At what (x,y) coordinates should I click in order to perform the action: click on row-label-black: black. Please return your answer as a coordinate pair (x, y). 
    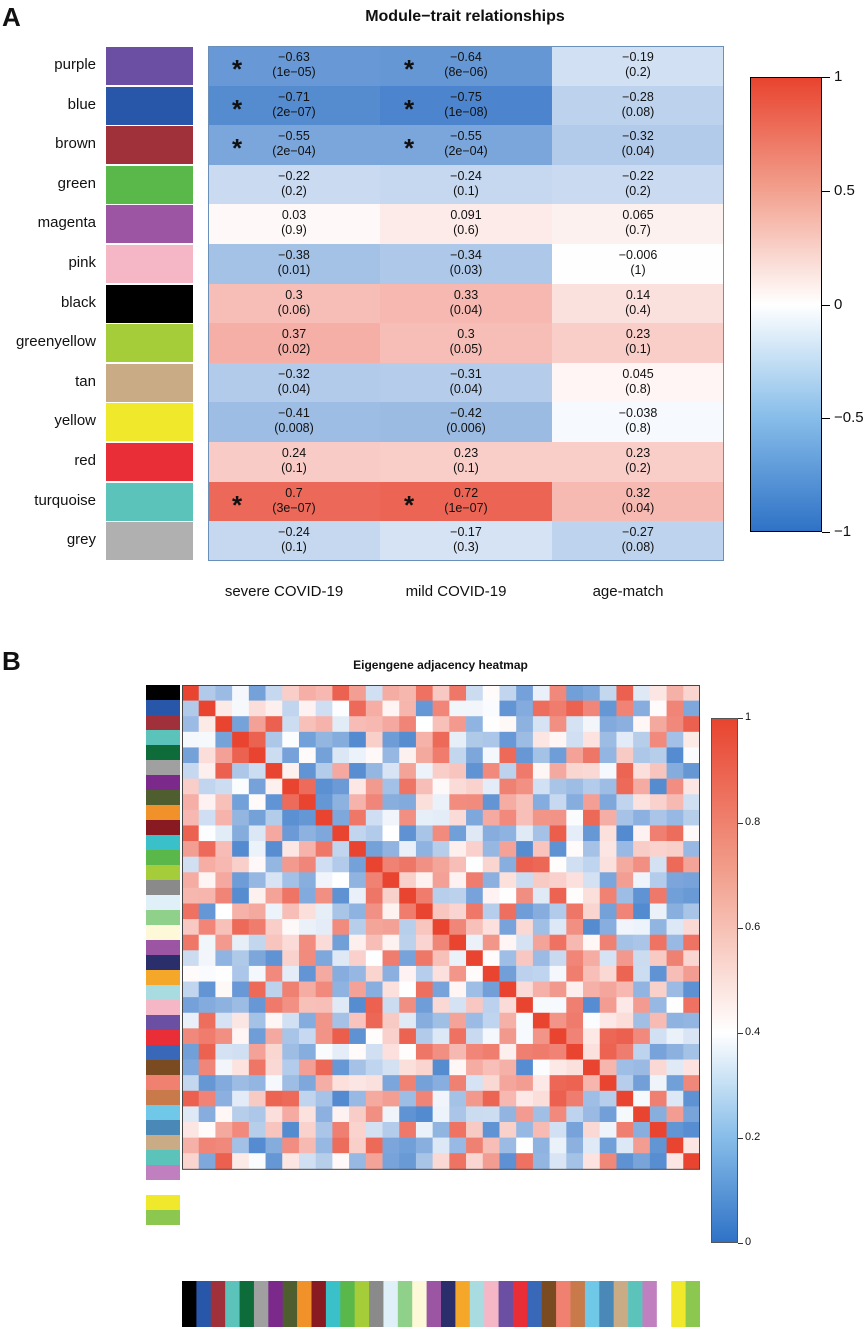
    Looking at the image, I should click on (78, 302).